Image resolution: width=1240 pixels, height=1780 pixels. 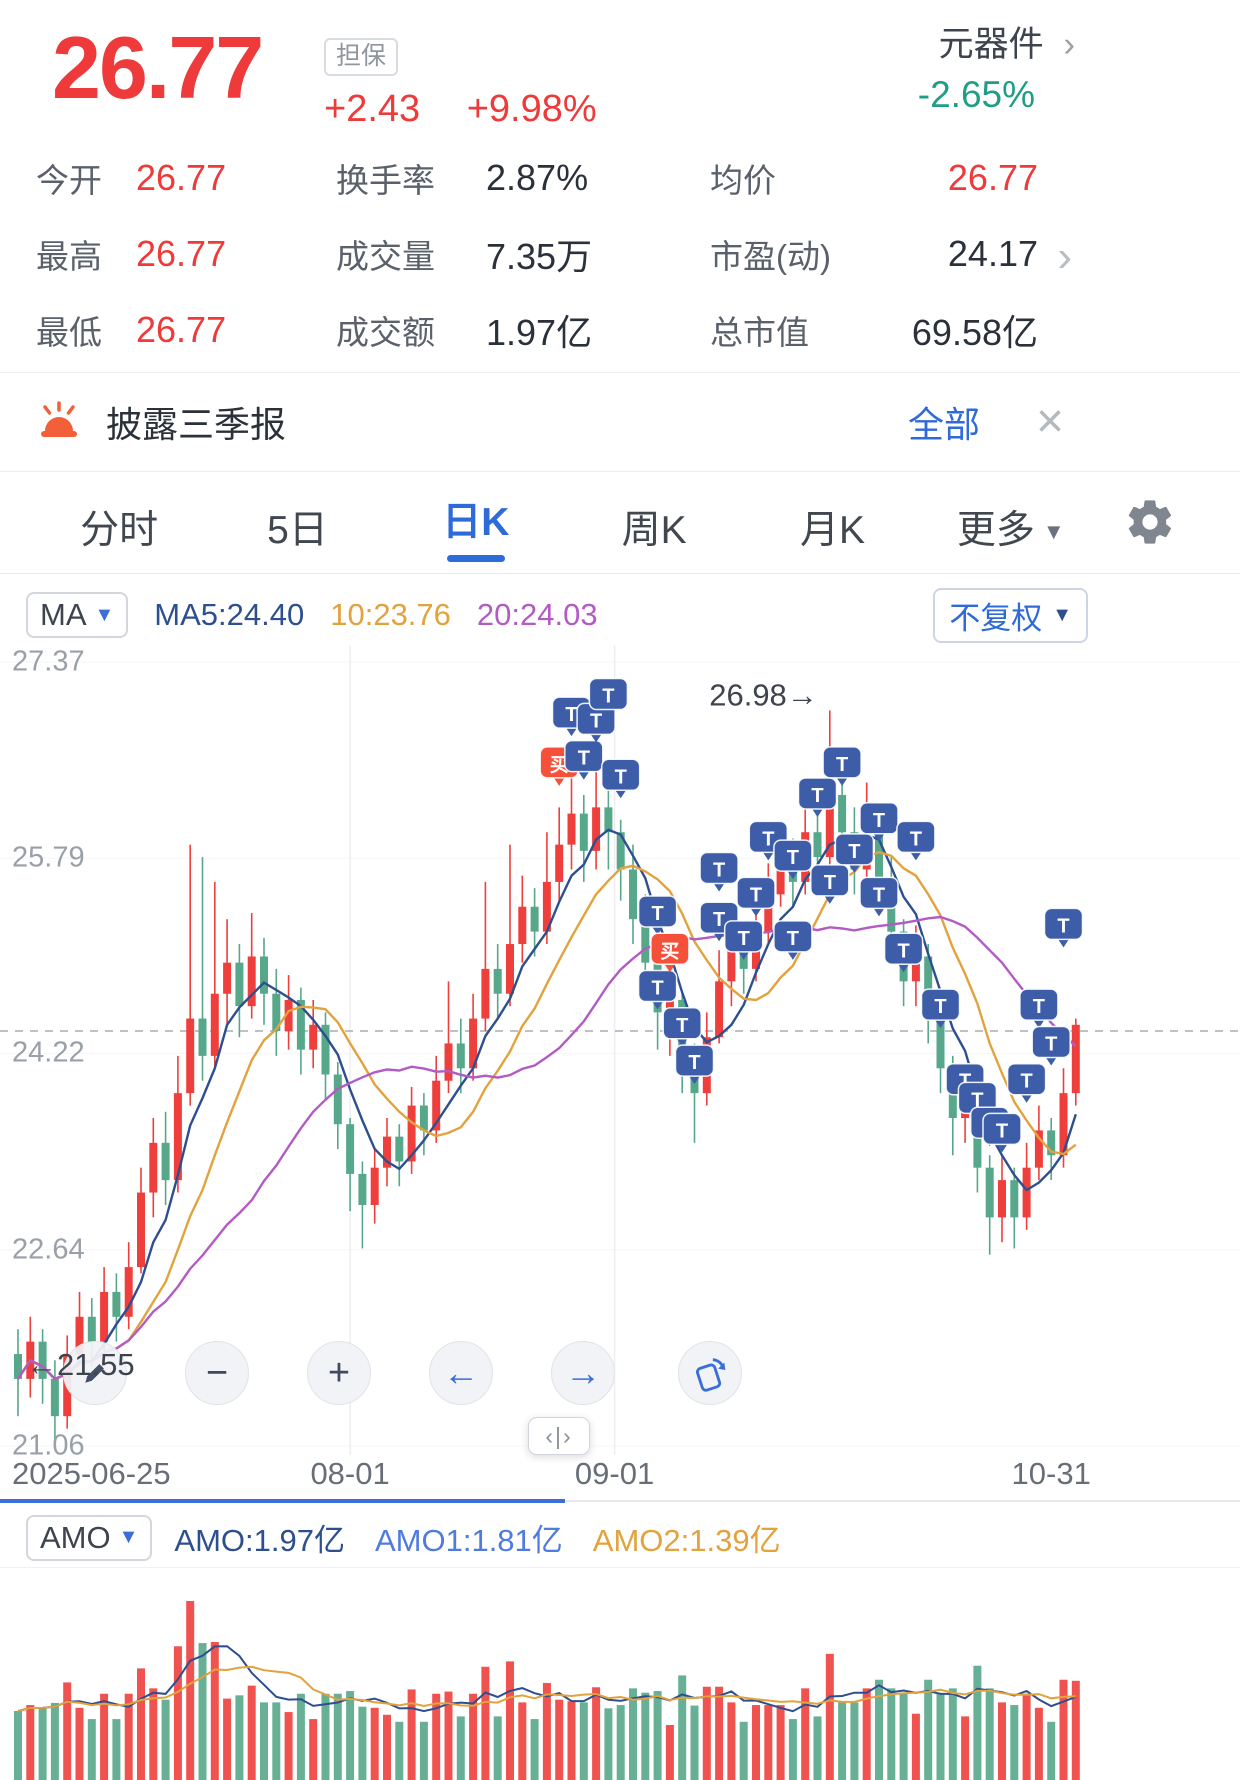 I want to click on zoom-in-button: +, so click(x=339, y=1373).